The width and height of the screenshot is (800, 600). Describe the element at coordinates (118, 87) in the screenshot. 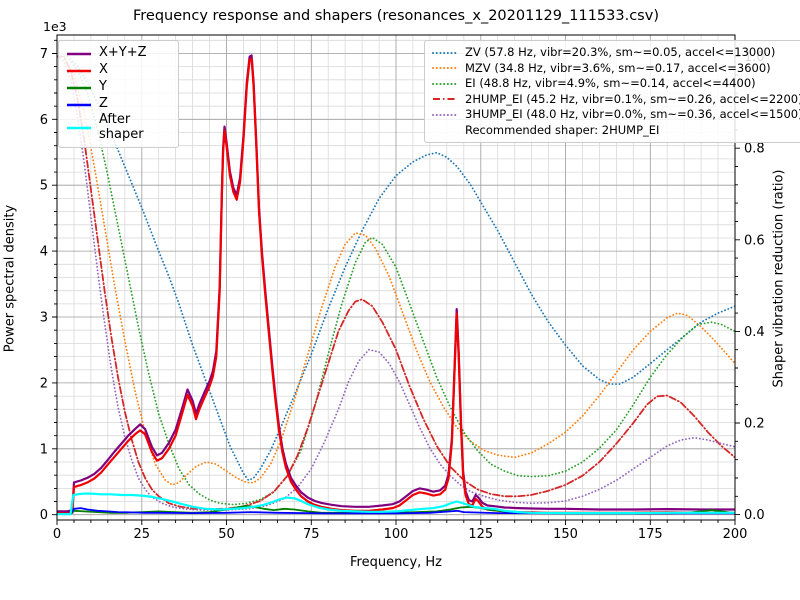

I see `legend-item: Y` at that location.